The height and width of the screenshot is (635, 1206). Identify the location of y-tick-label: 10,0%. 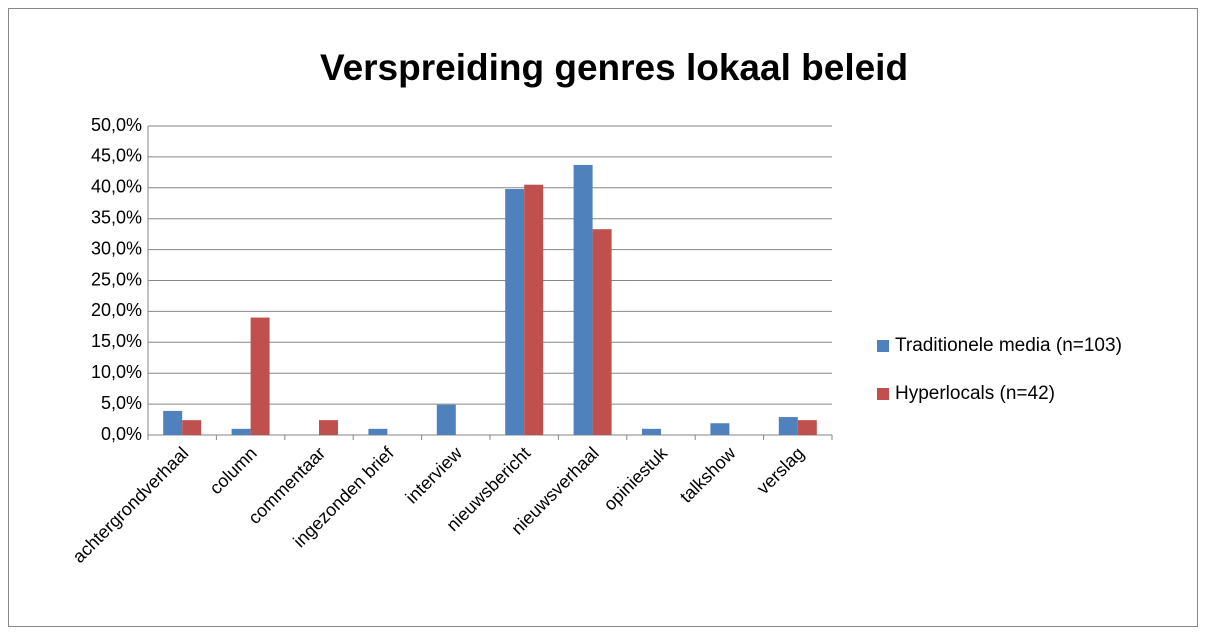
(116, 372).